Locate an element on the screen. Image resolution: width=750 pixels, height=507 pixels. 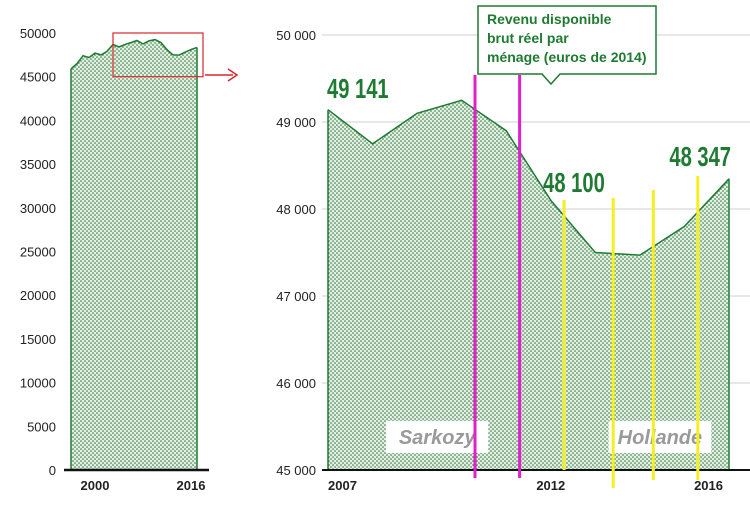
x-tick-label: 2000 is located at coordinates (95, 485).